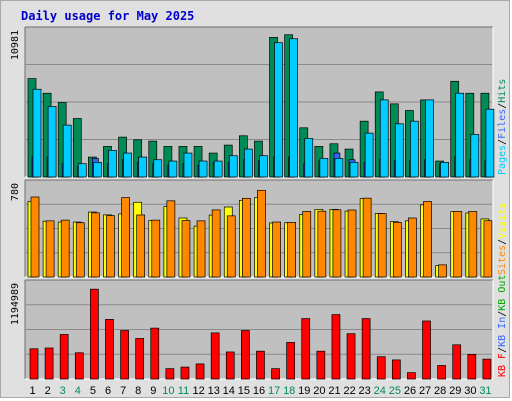 Image resolution: width=512 pixels, height=401 pixels. I want to click on kbytes-legend-kb-f: KB F, so click(502, 365).